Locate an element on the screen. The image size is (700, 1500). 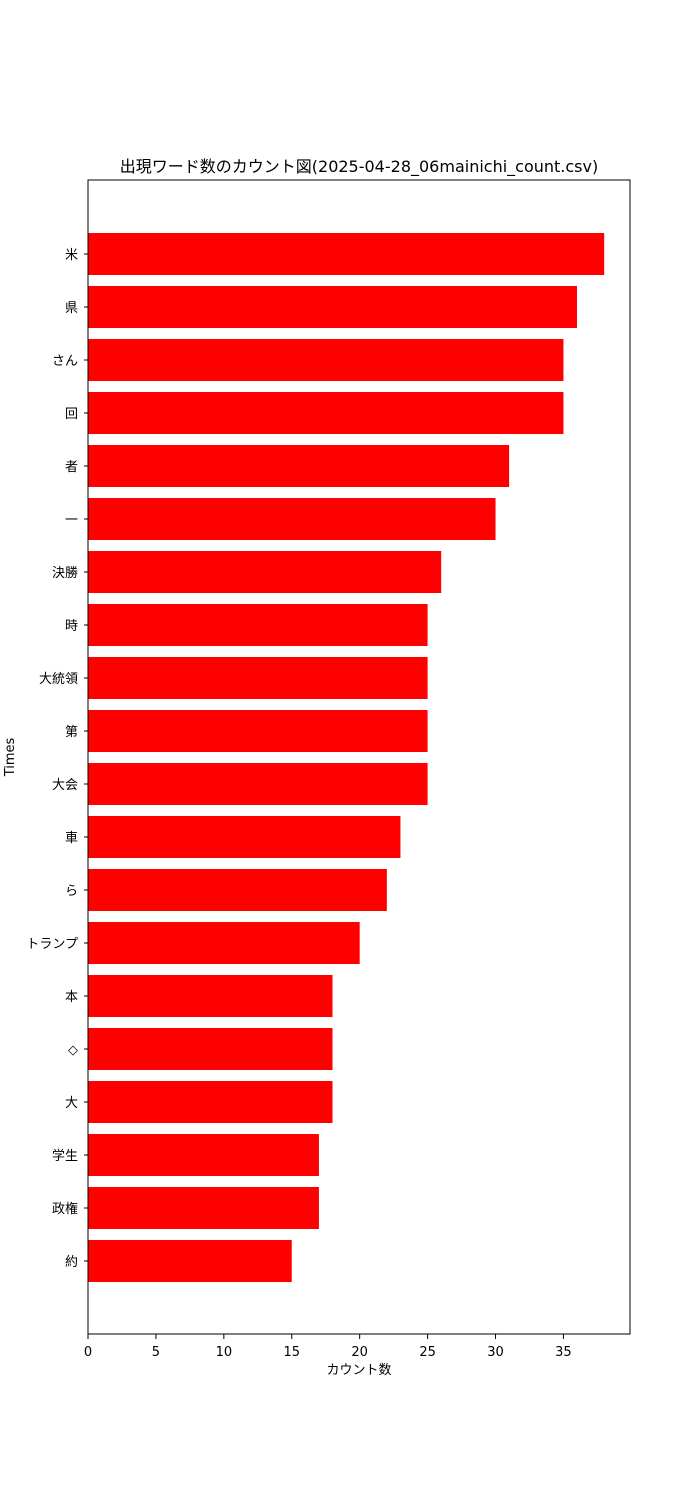
y-tick-label: 車 is located at coordinates (71, 838).